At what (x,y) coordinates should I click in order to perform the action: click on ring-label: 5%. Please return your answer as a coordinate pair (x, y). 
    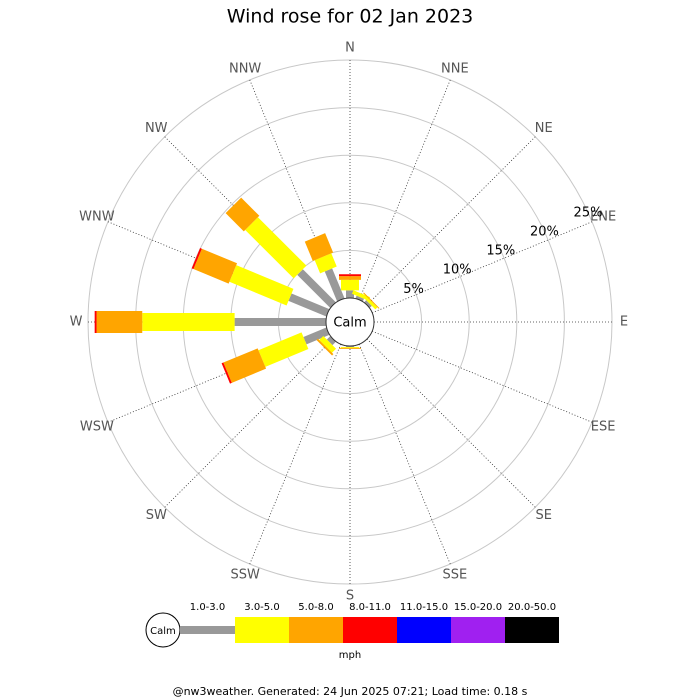
    Looking at the image, I should click on (413, 289).